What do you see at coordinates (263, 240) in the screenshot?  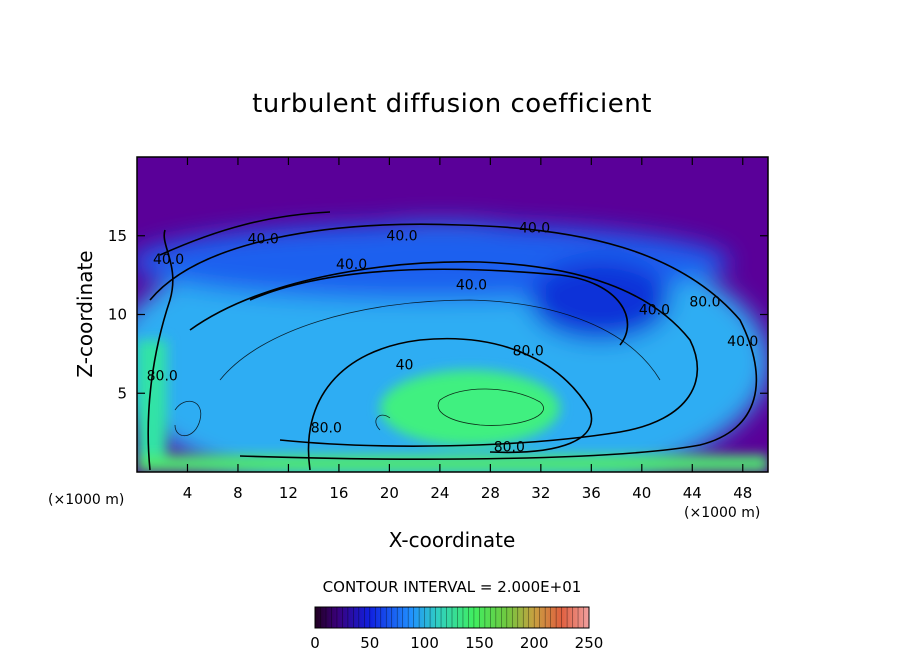 I see `contour-label-0: 40.0` at bounding box center [263, 240].